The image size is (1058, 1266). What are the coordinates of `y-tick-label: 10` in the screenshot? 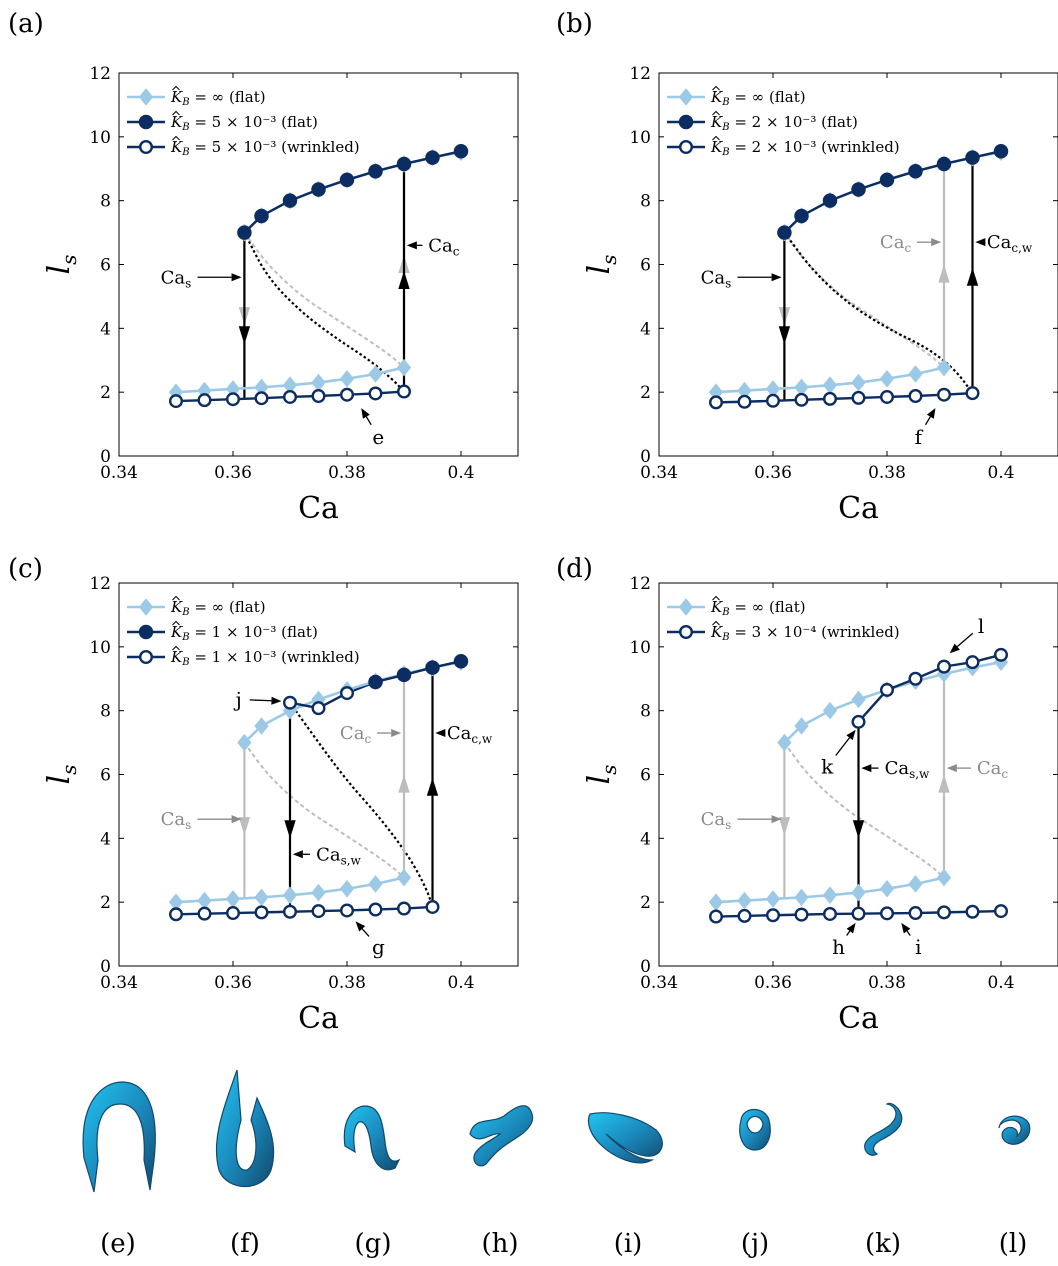 It's located at (100, 648).